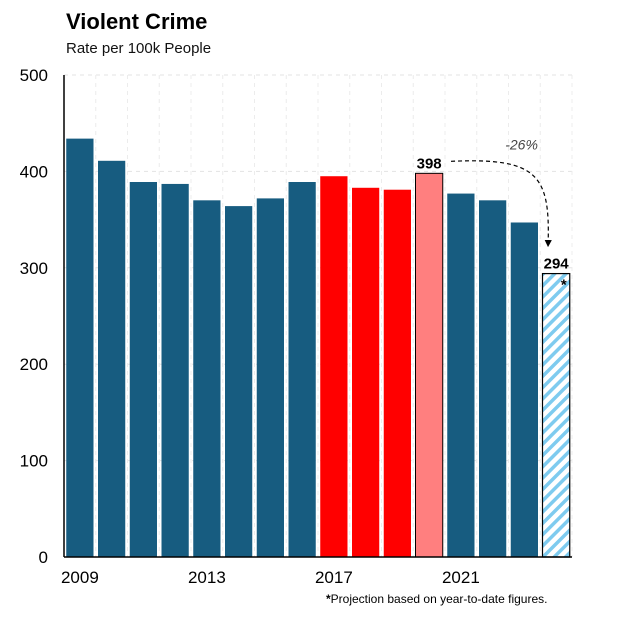 This screenshot has width=621, height=618. I want to click on footnote-marker: *, so click(328, 599).